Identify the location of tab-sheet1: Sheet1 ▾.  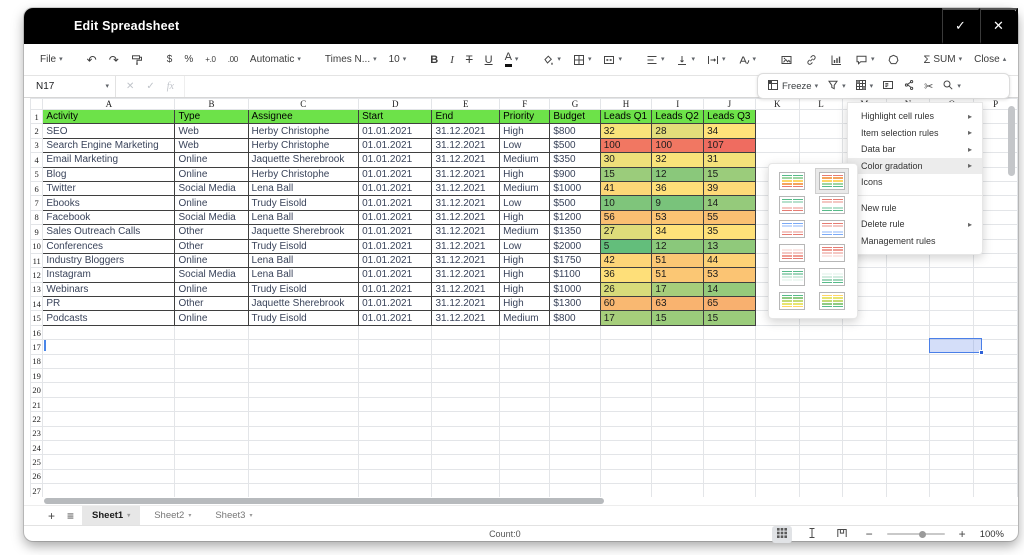
(111, 515).